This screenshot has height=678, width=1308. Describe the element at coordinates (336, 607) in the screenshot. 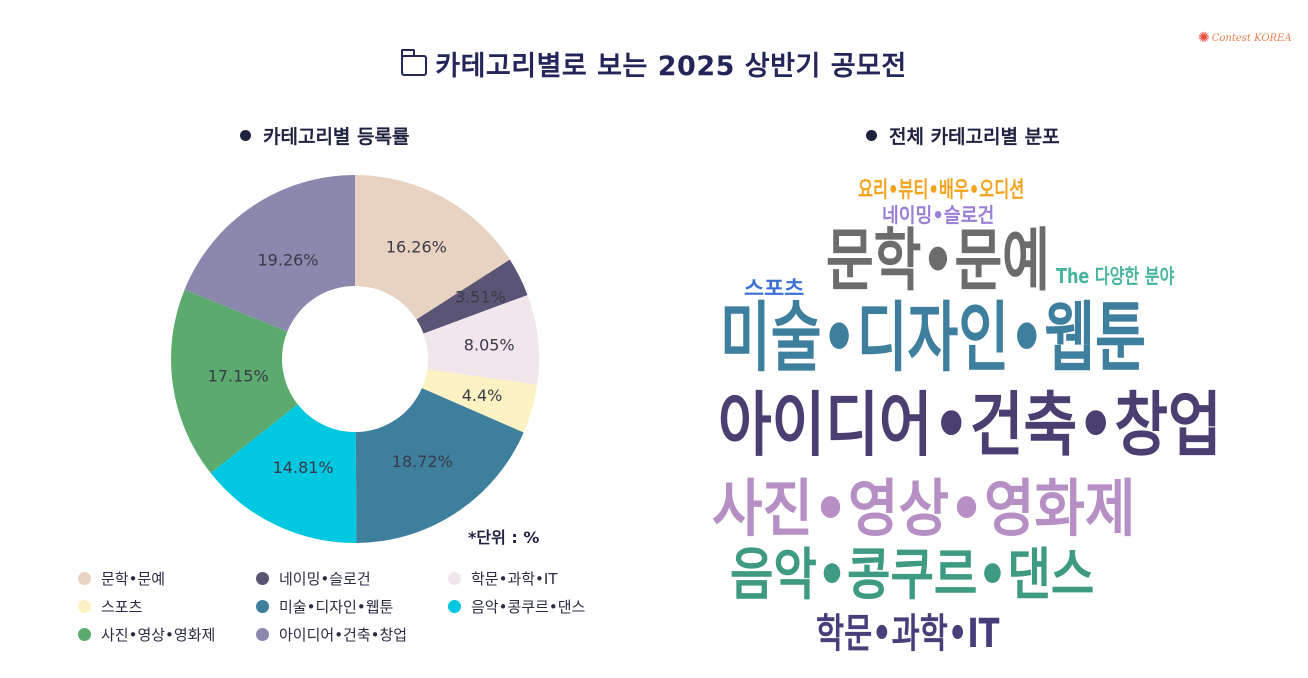

I see `legend-label: 미술•디자인•웹툰` at that location.